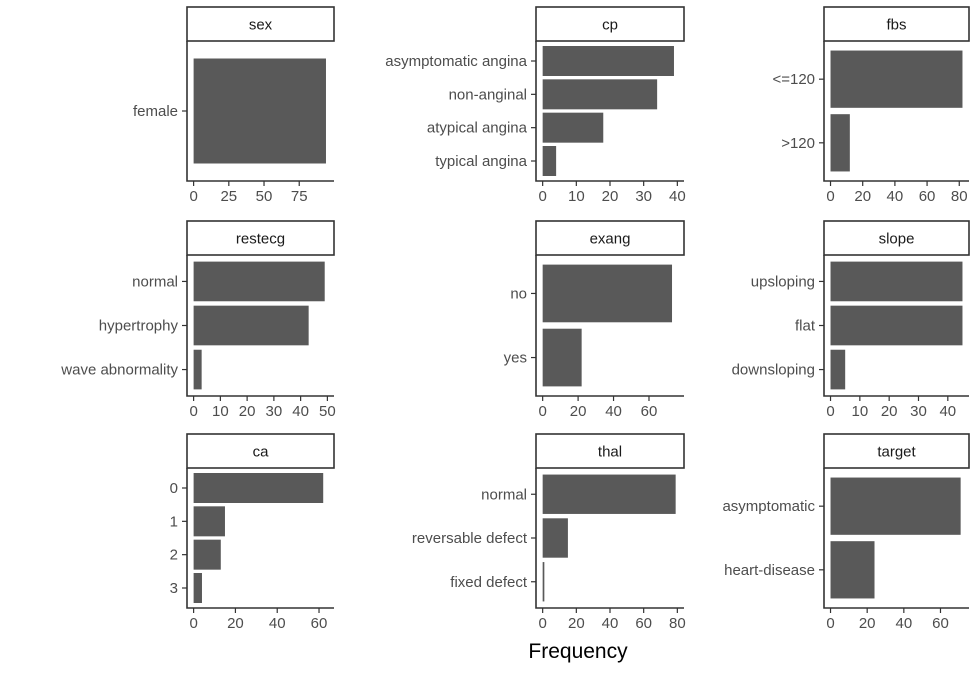 The image size is (980, 677). What do you see at coordinates (643, 196) in the screenshot?
I see `x-tick-label-cp-30: 30` at bounding box center [643, 196].